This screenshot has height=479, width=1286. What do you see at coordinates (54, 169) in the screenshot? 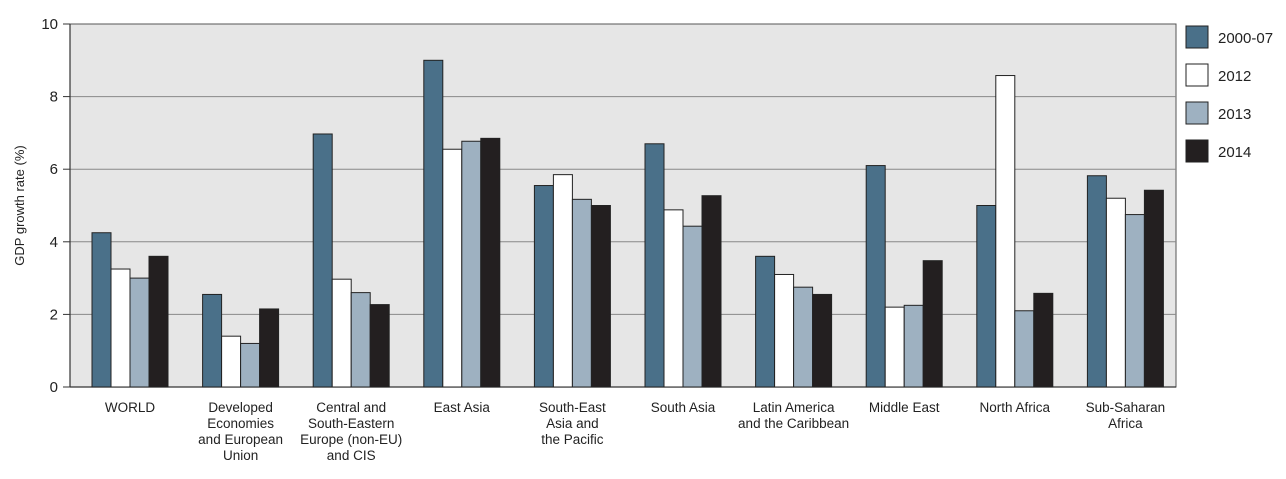
I see `y-tick-label: 6` at bounding box center [54, 169].